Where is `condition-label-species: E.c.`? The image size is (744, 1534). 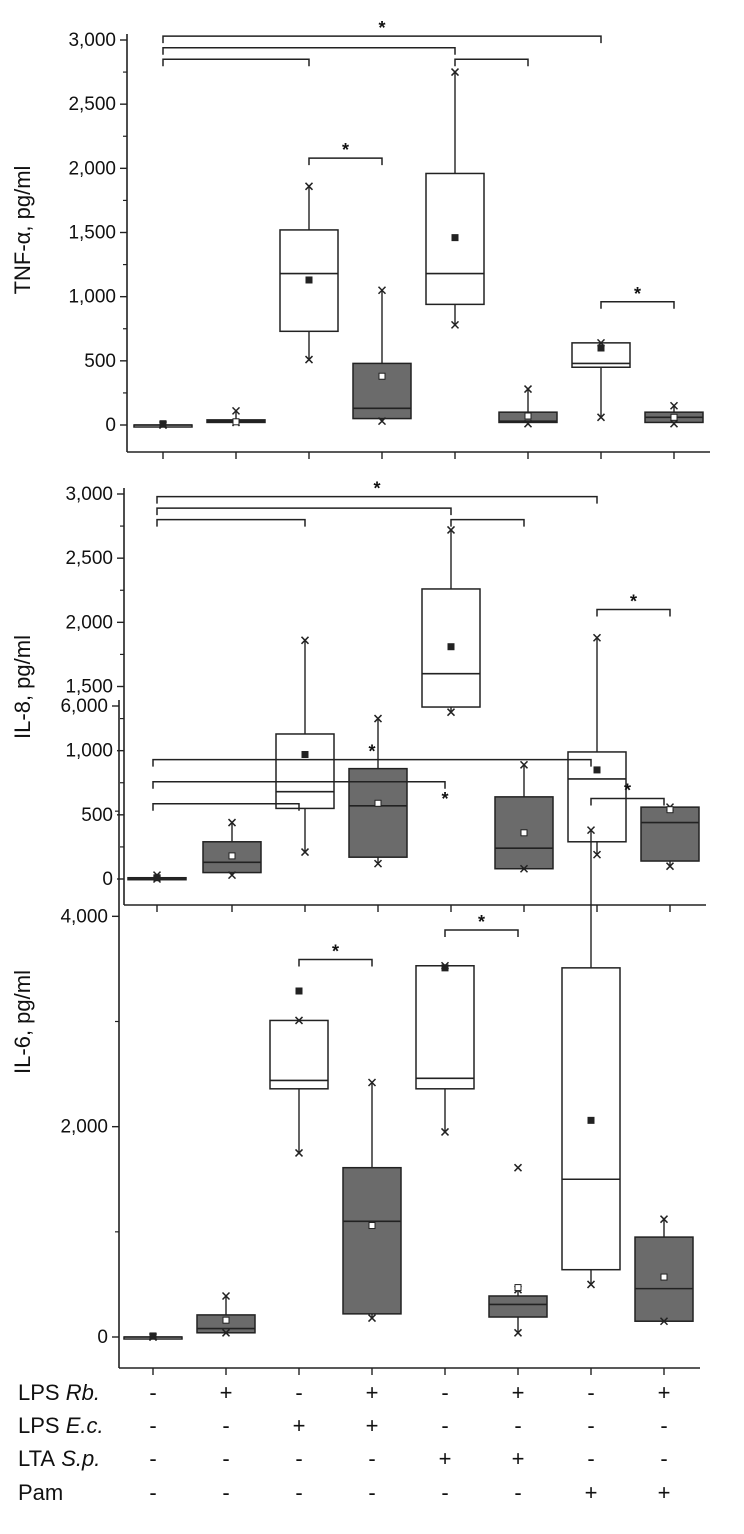
condition-label-species: E.c. is located at coordinates (82, 1425).